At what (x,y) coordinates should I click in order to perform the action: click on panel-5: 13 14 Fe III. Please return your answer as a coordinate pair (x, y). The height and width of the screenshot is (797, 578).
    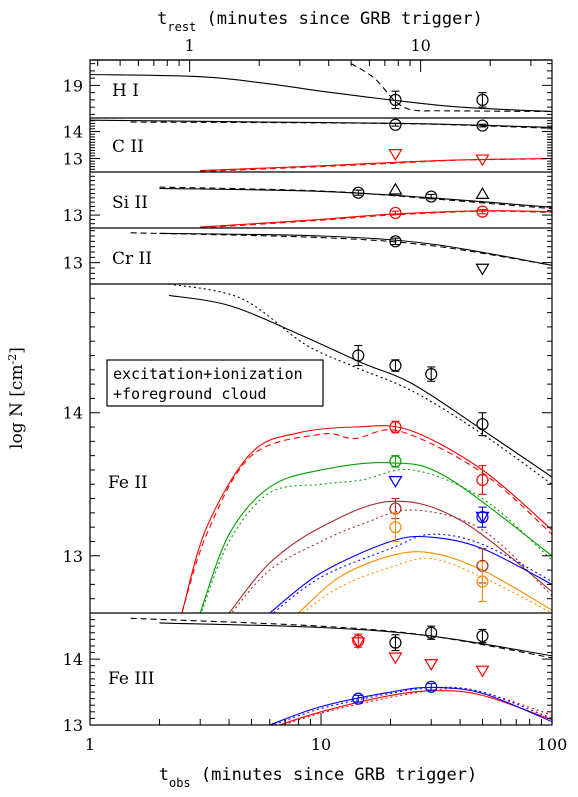
    Looking at the image, I should click on (307, 673).